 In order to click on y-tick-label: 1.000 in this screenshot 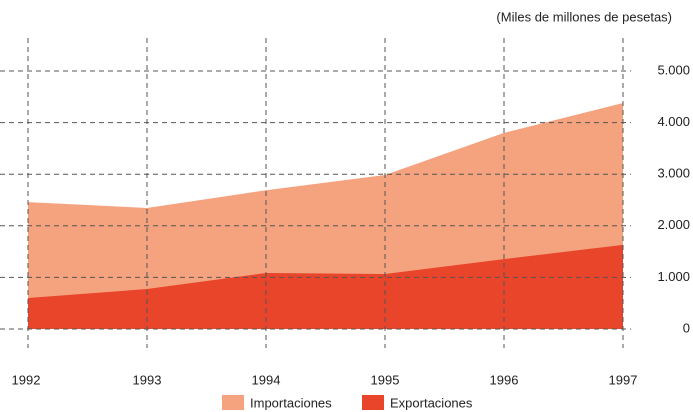, I will do `click(673, 276)`.